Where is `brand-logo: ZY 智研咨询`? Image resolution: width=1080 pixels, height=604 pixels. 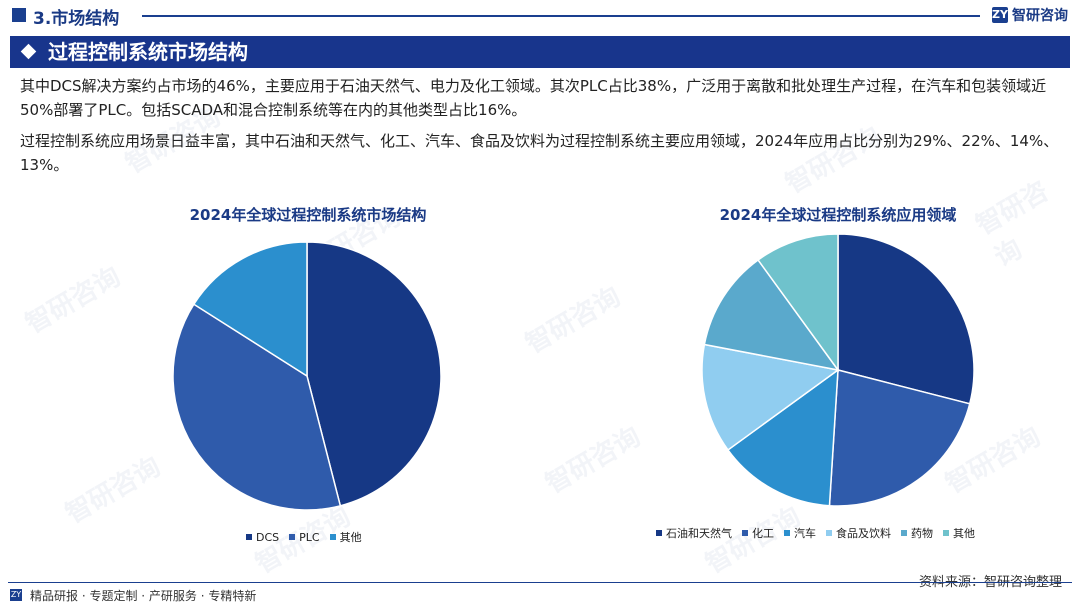 brand-logo: ZY 智研咨询 is located at coordinates (1030, 15).